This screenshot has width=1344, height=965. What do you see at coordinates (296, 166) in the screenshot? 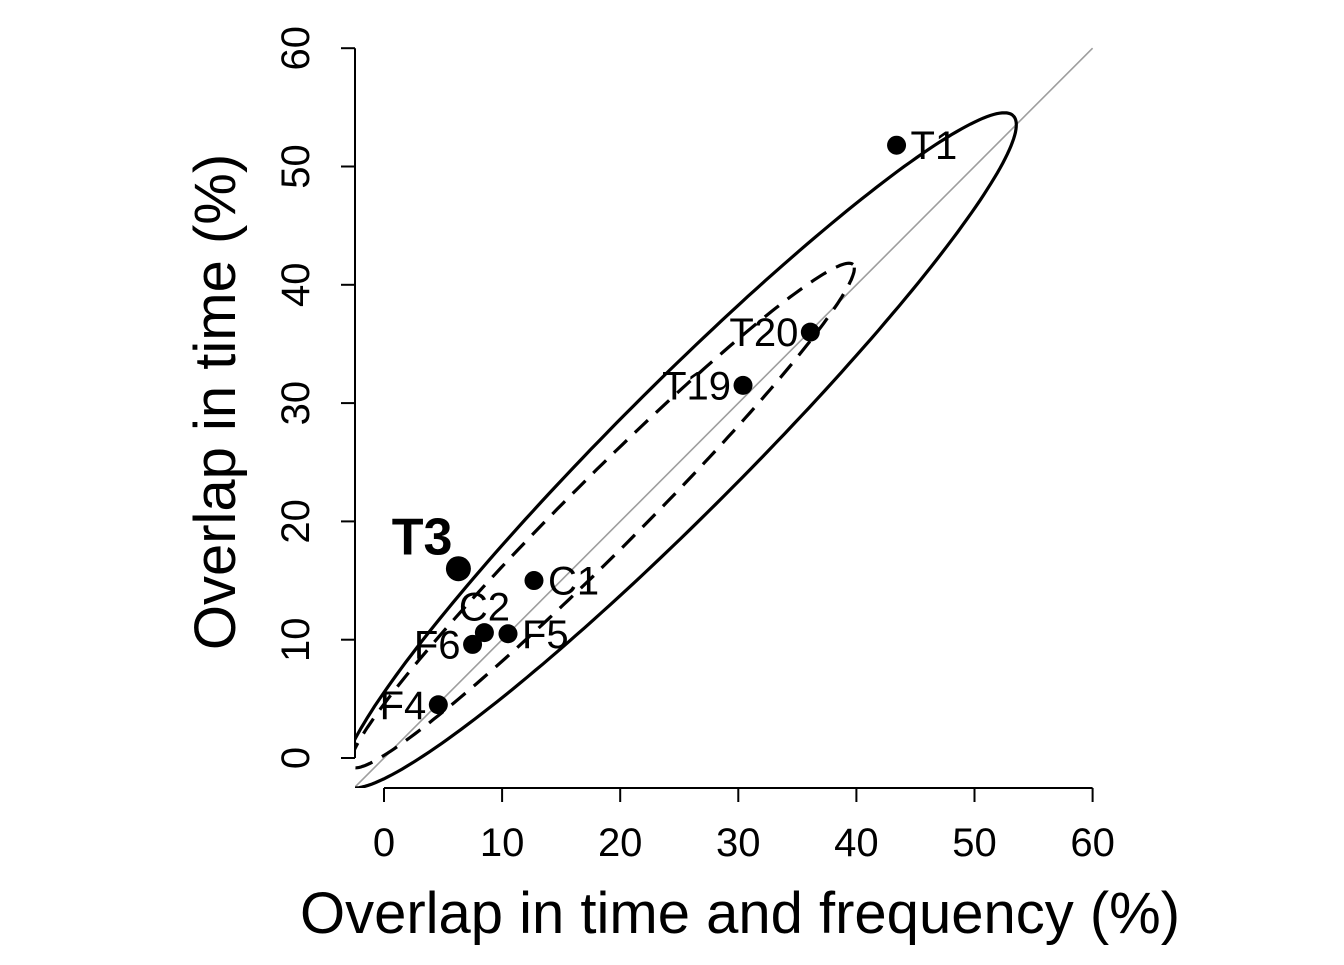
I see `y-tick-label: 50` at bounding box center [296, 166].